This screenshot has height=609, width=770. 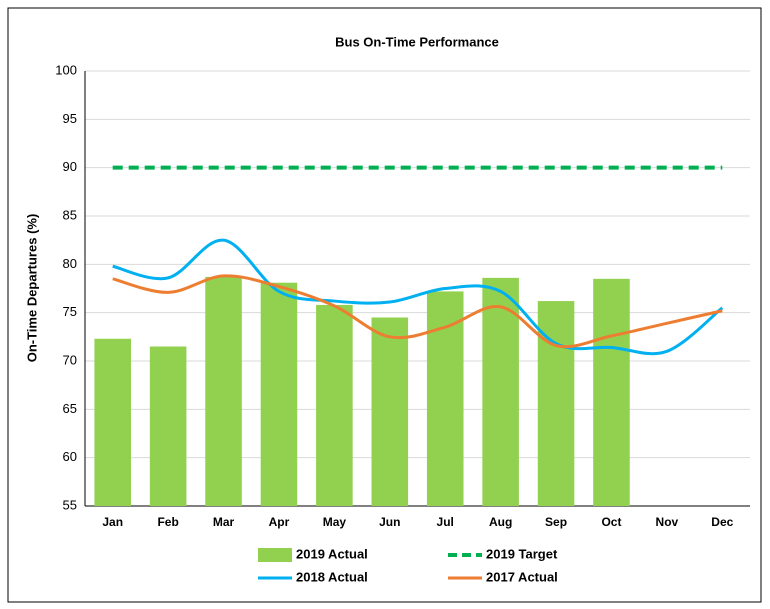 I want to click on x-tick-label: Apr, so click(x=279, y=522).